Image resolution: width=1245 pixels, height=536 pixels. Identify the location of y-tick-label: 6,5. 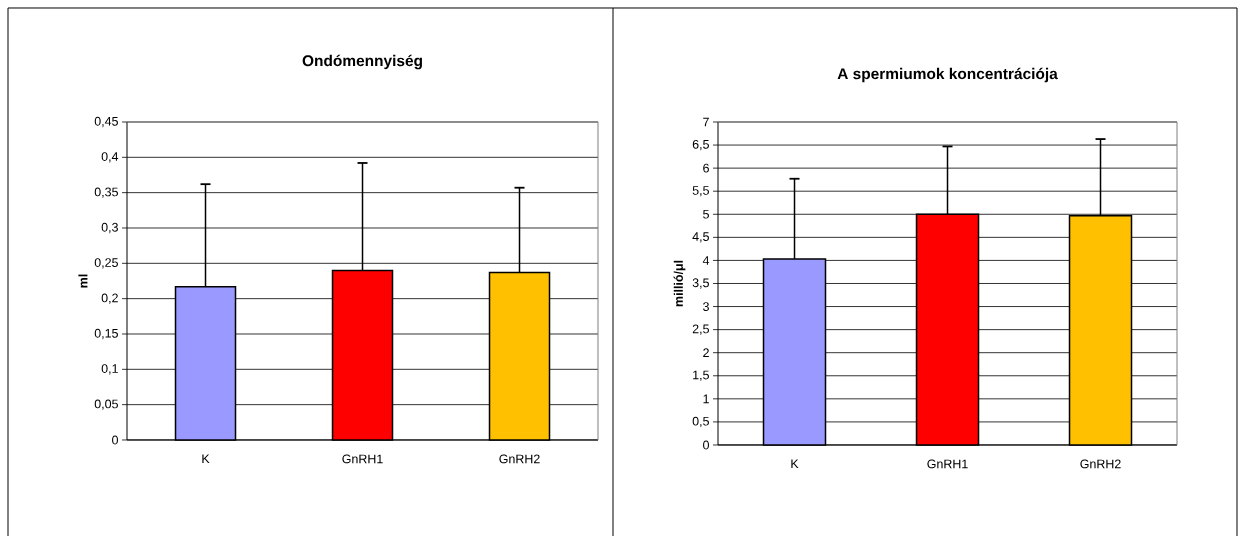
(700, 145).